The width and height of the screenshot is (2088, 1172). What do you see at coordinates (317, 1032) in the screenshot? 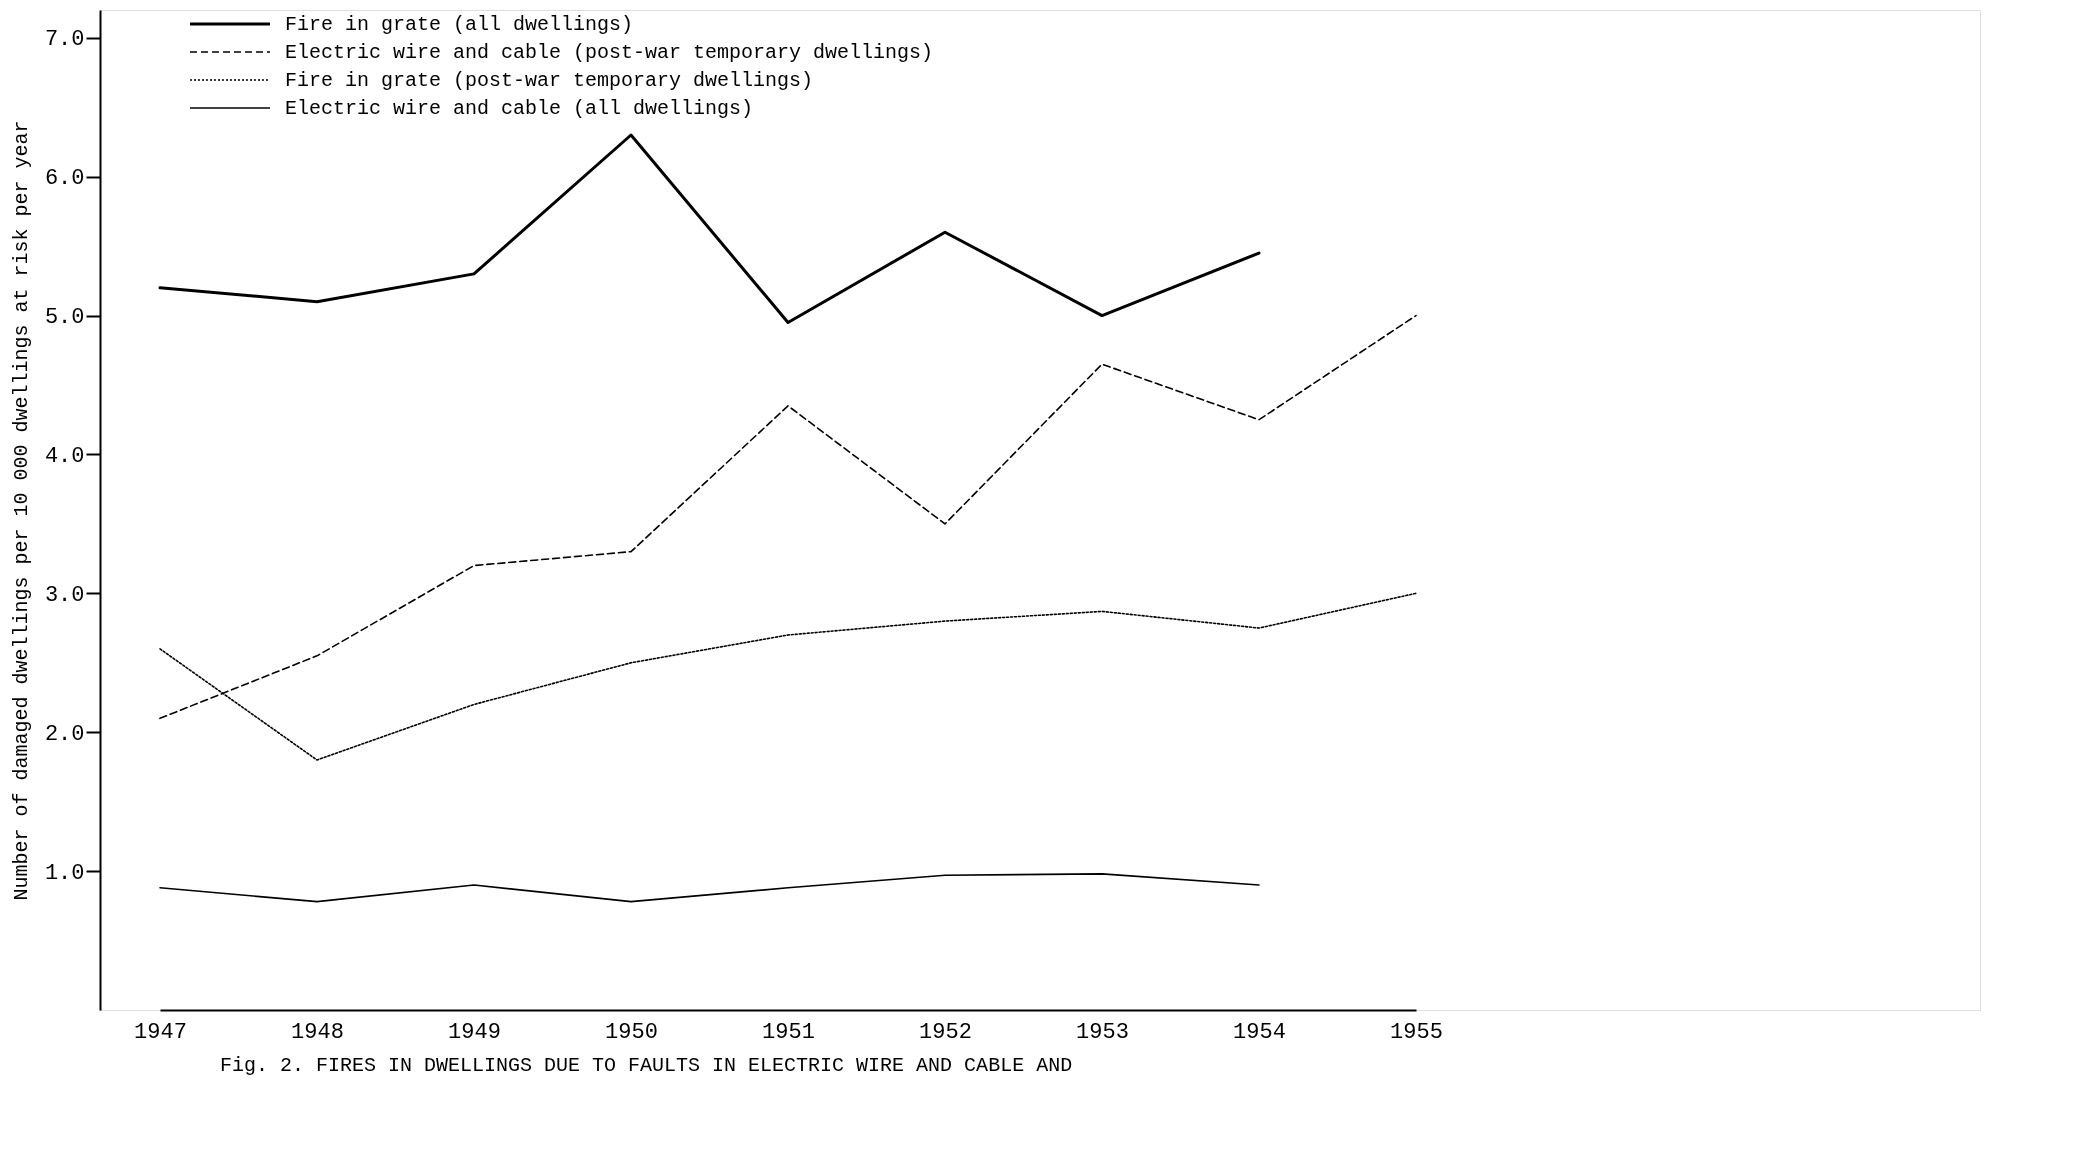
I see `x-tick-label: 1948` at bounding box center [317, 1032].